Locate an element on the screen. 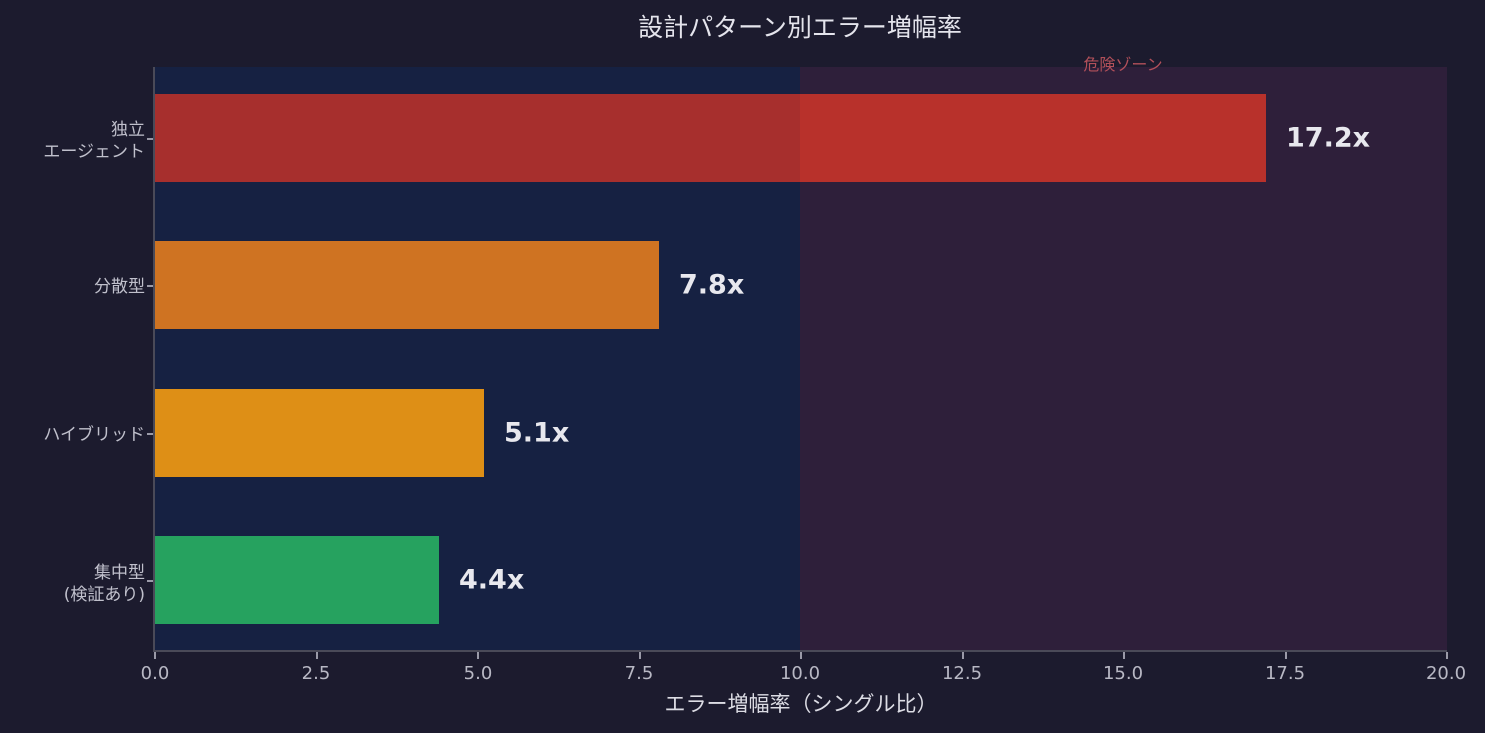 Image resolution: width=1485 pixels, height=733 pixels. x-axis-line is located at coordinates (800, 651).